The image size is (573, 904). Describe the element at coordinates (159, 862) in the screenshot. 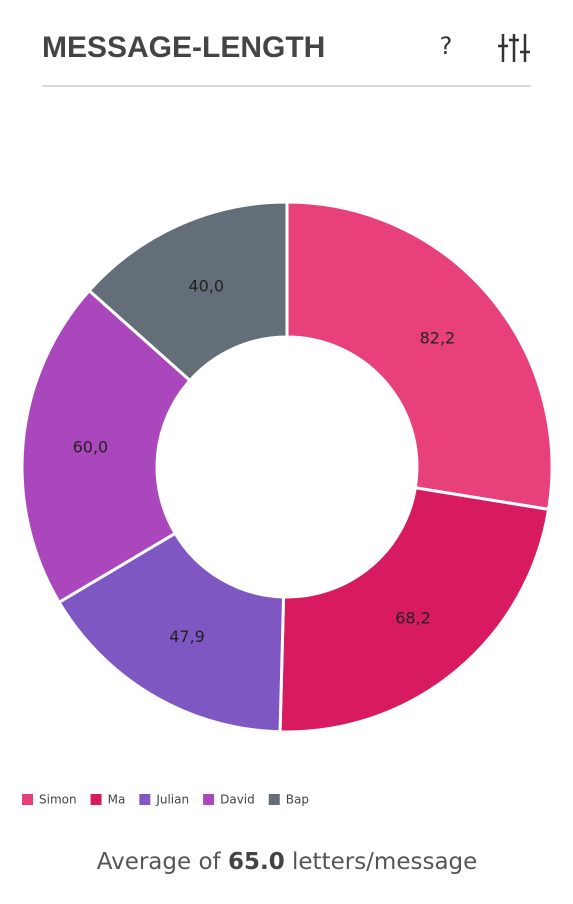

I see `average-prefix: Average of` at that location.